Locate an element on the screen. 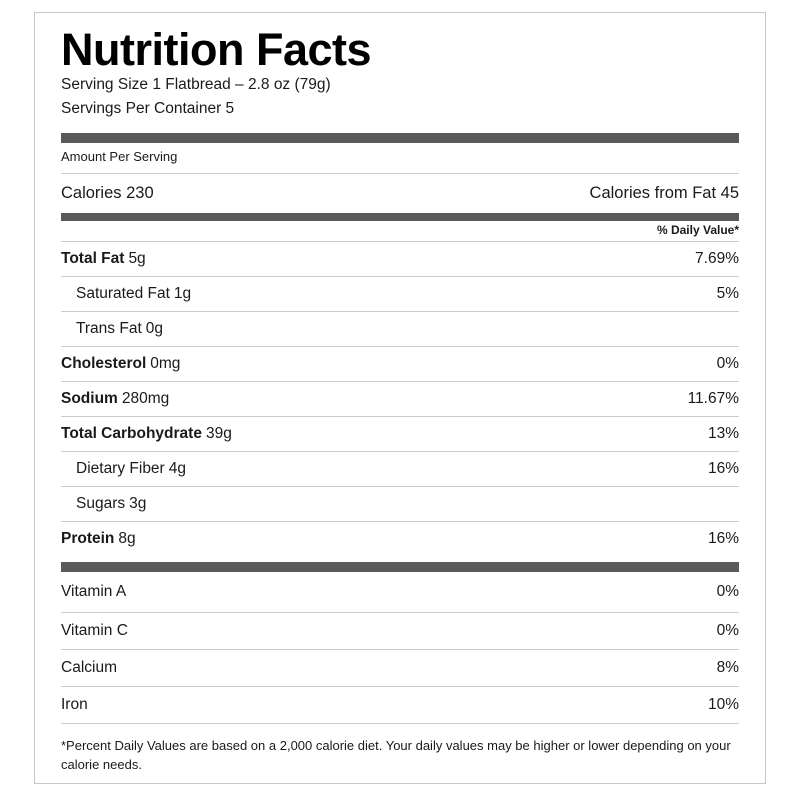 The height and width of the screenshot is (800, 800). label-title: Nutrition Facts is located at coordinates (216, 49).